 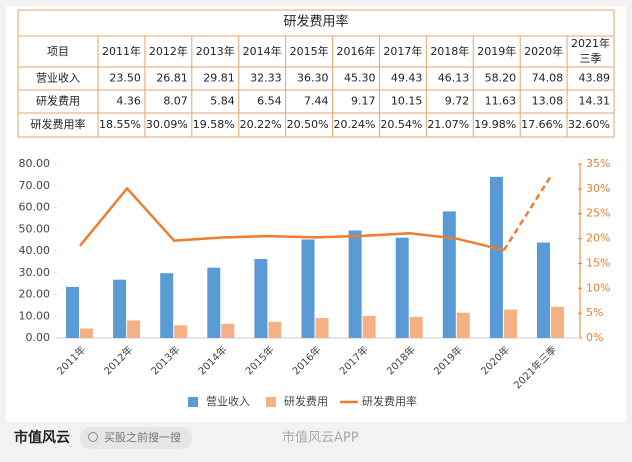 What do you see at coordinates (214, 124) in the screenshot?
I see `table-cell: 19.58%` at bounding box center [214, 124].